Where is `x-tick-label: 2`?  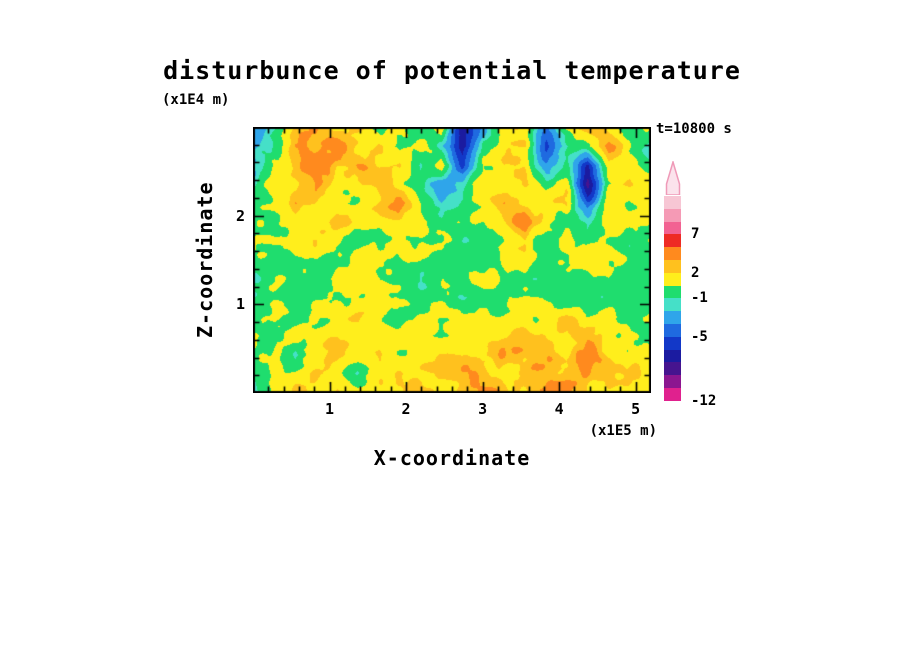 x-tick-label: 2 is located at coordinates (406, 409).